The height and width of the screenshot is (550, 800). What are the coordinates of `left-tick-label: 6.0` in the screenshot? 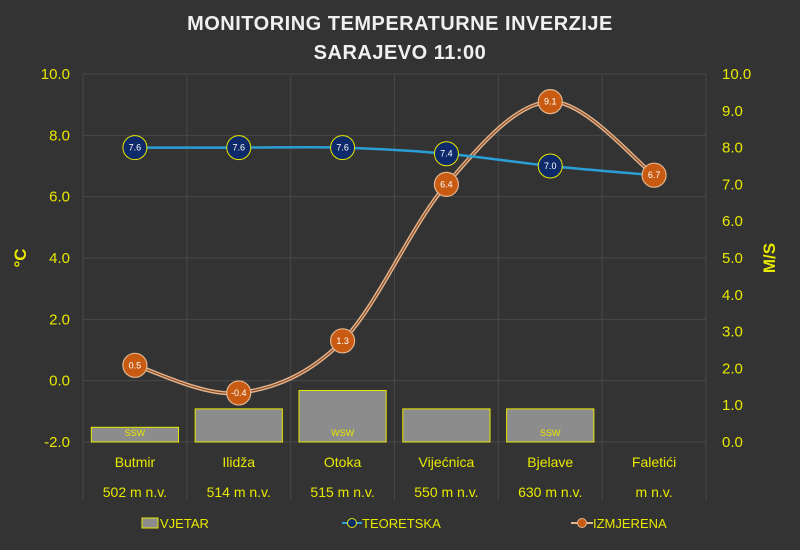 It's located at (59, 197).